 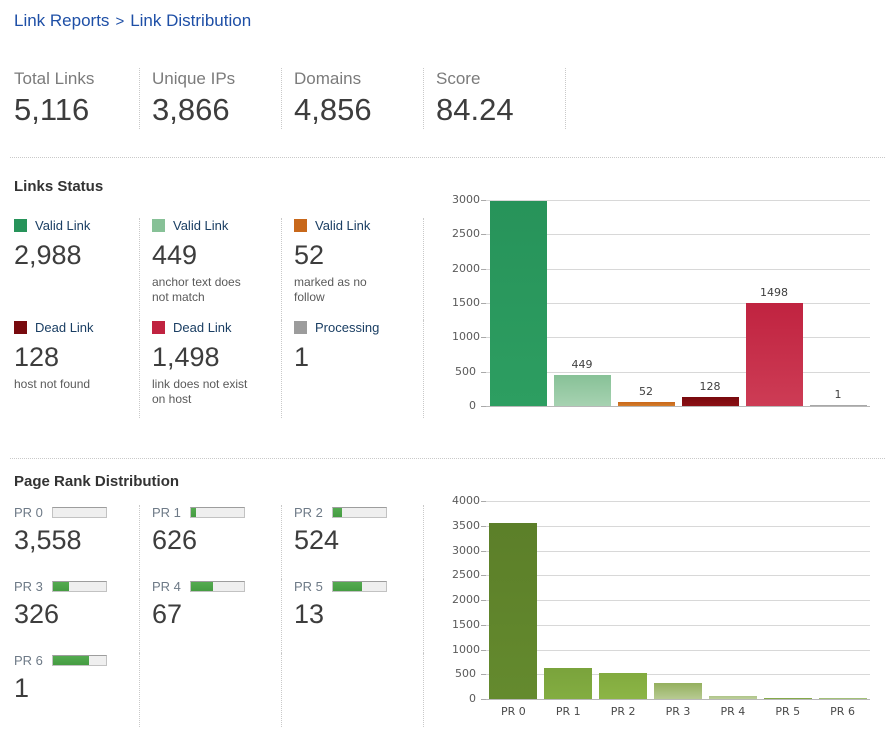 I want to click on breadcrumb-link-reports: Link Reports, so click(x=62, y=20).